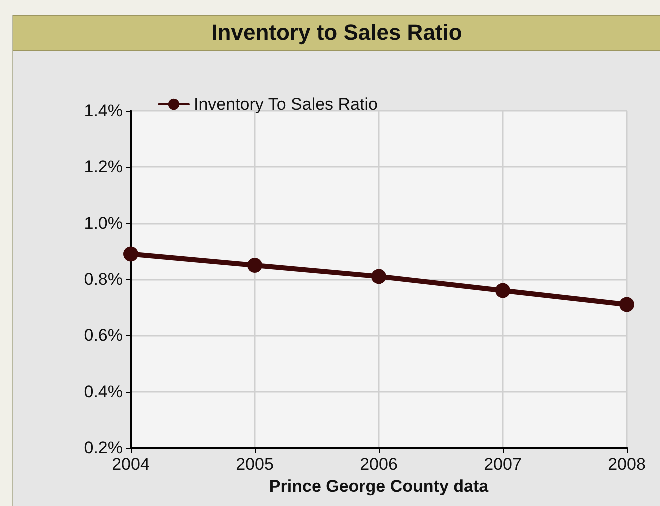 Image resolution: width=660 pixels, height=506 pixels. Describe the element at coordinates (286, 104) in the screenshot. I see `legend-label: Inventory To Sales Ratio` at that location.